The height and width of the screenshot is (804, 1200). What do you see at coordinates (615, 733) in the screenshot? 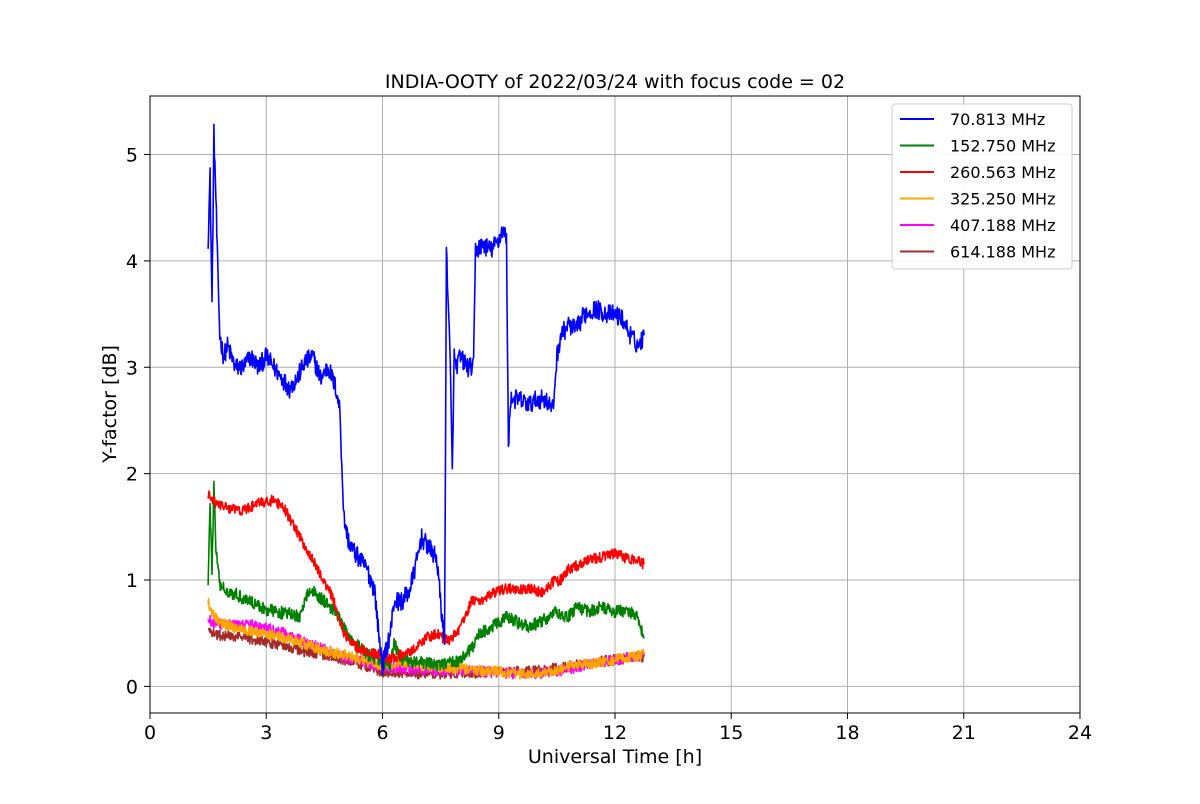
I see `x-tick-label: 12` at bounding box center [615, 733].